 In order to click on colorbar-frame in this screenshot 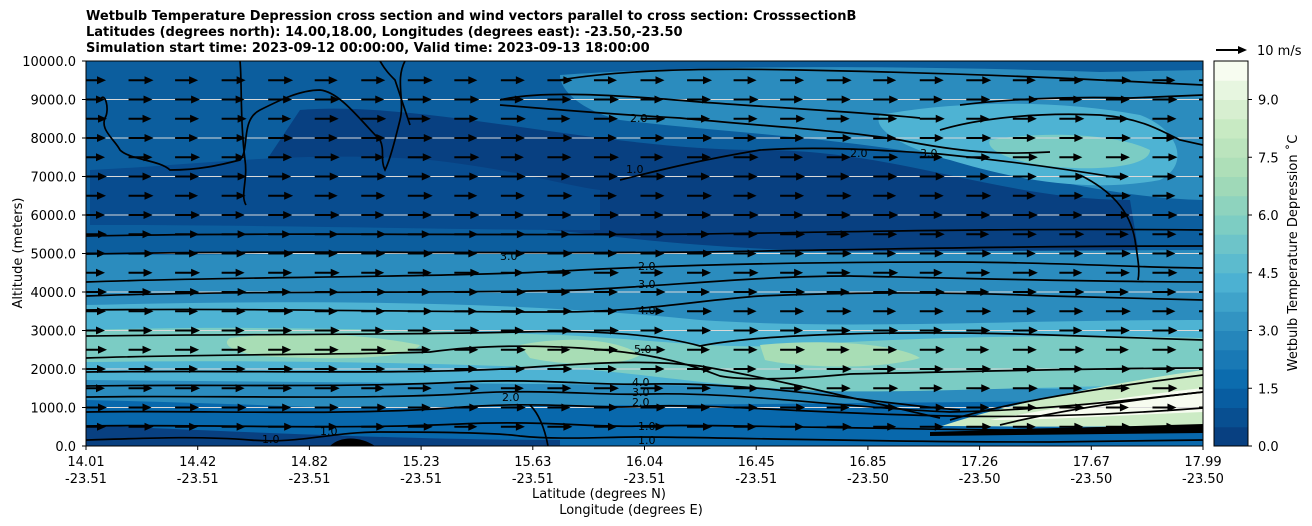, I will do `click(1231, 253)`.